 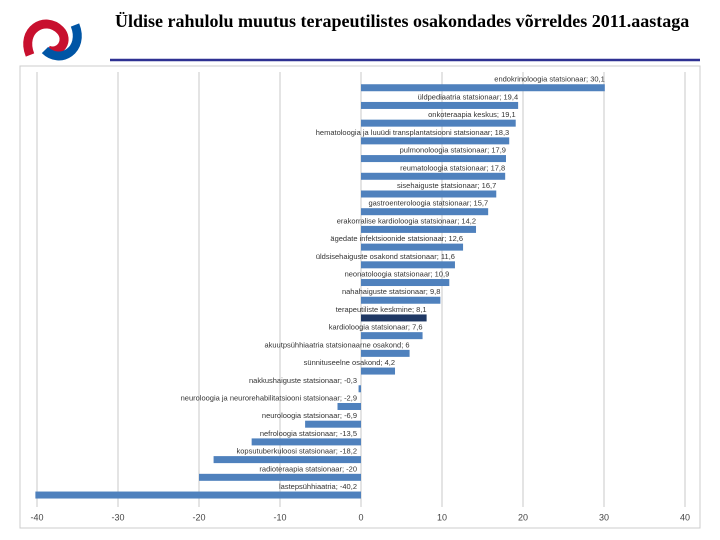 I want to click on bar-label: gastroenteroloogia statsionaar; 15,7, so click(x=428, y=203).